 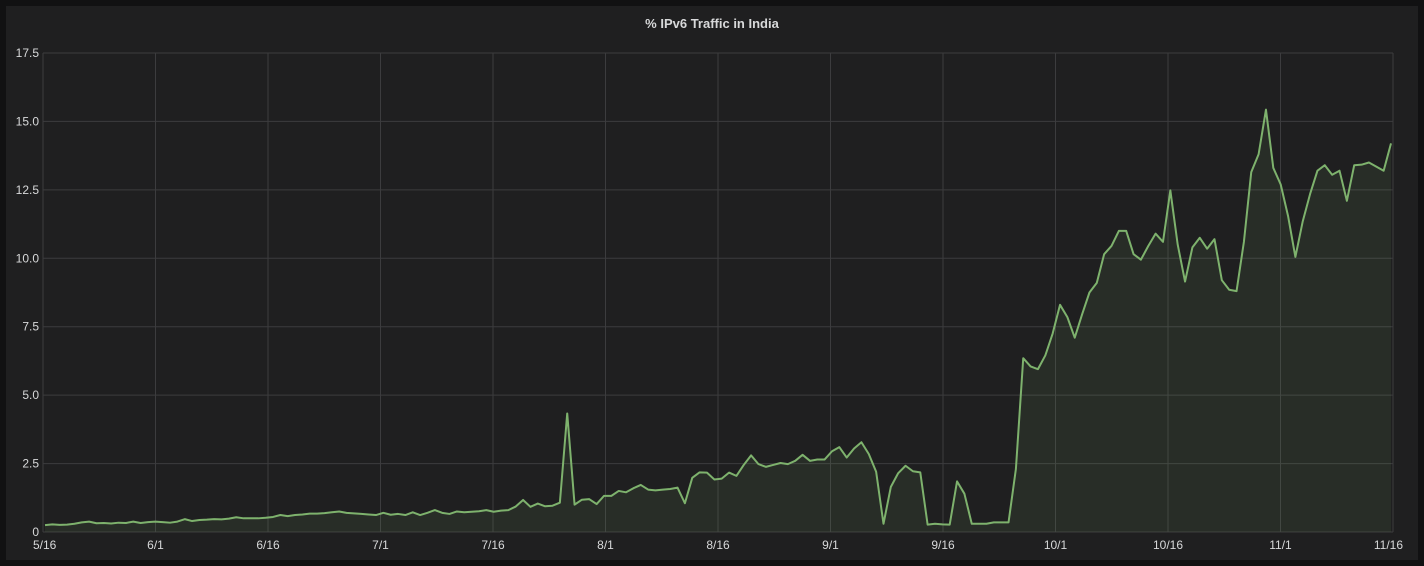 What do you see at coordinates (943, 545) in the screenshot?
I see `x-tick-label: 9/16` at bounding box center [943, 545].